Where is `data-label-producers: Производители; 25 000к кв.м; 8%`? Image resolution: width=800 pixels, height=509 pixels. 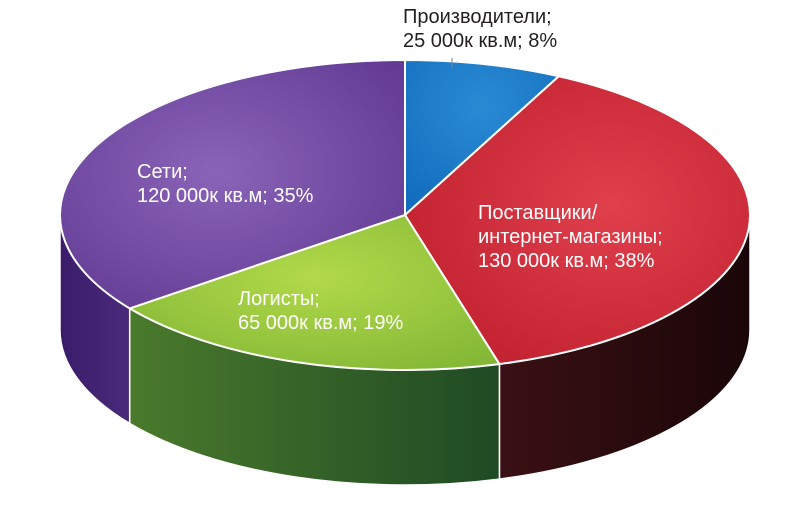 data-label-producers: Производители; 25 000к кв.м; 8% is located at coordinates (480, 29).